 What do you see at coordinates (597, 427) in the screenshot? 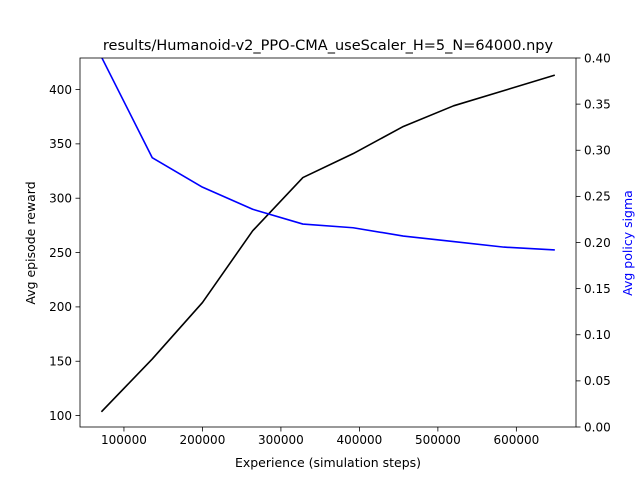
I see `y-right-tick-label: 0.00` at bounding box center [597, 427].